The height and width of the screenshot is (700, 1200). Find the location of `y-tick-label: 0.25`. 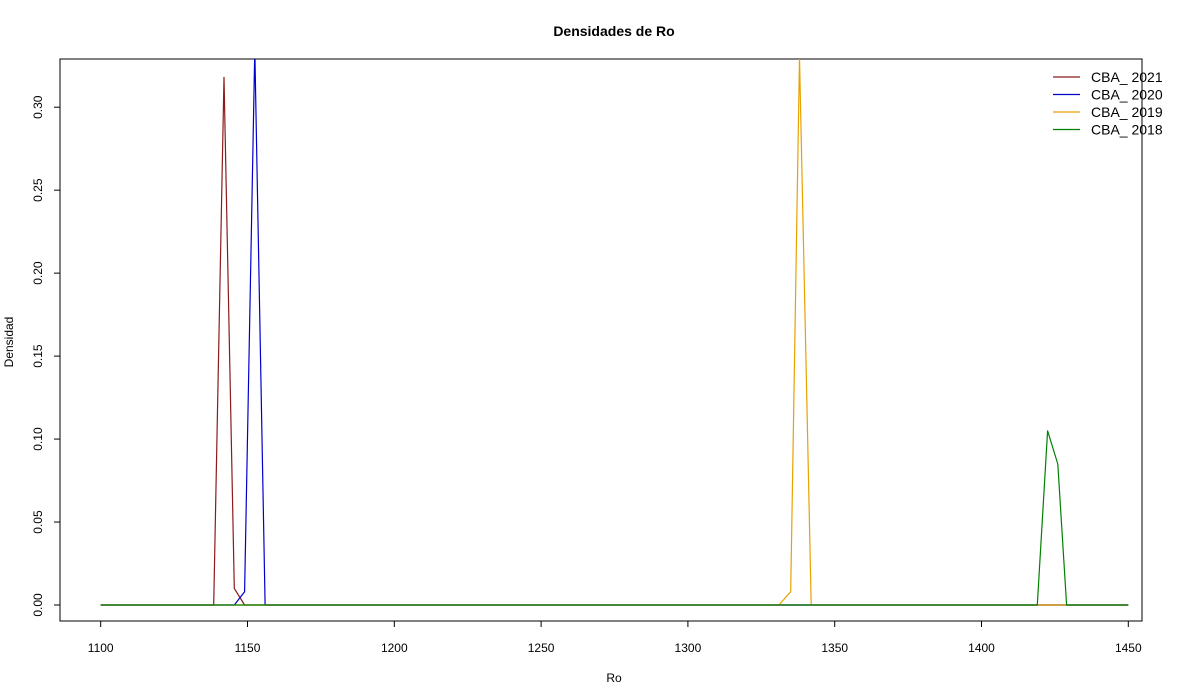

y-tick-label: 0.25 is located at coordinates (38, 190).